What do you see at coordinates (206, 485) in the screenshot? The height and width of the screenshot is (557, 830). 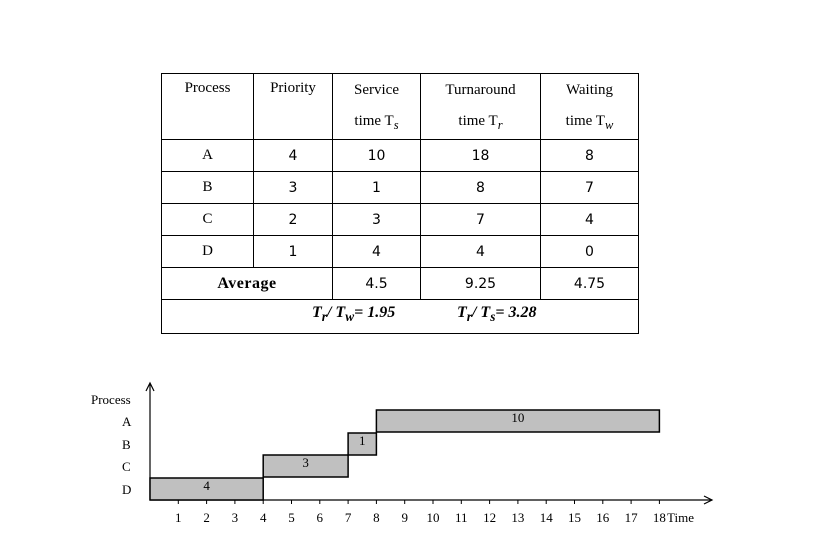 I see `gantt-bar-label: 4` at bounding box center [206, 485].